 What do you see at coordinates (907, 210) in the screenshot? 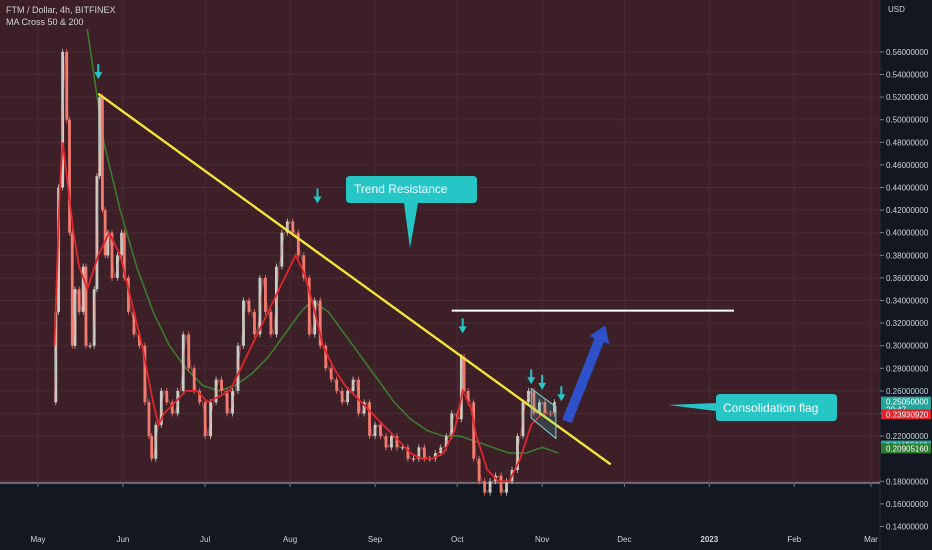
I see `y-tick-label: 0.42000000` at bounding box center [907, 210].